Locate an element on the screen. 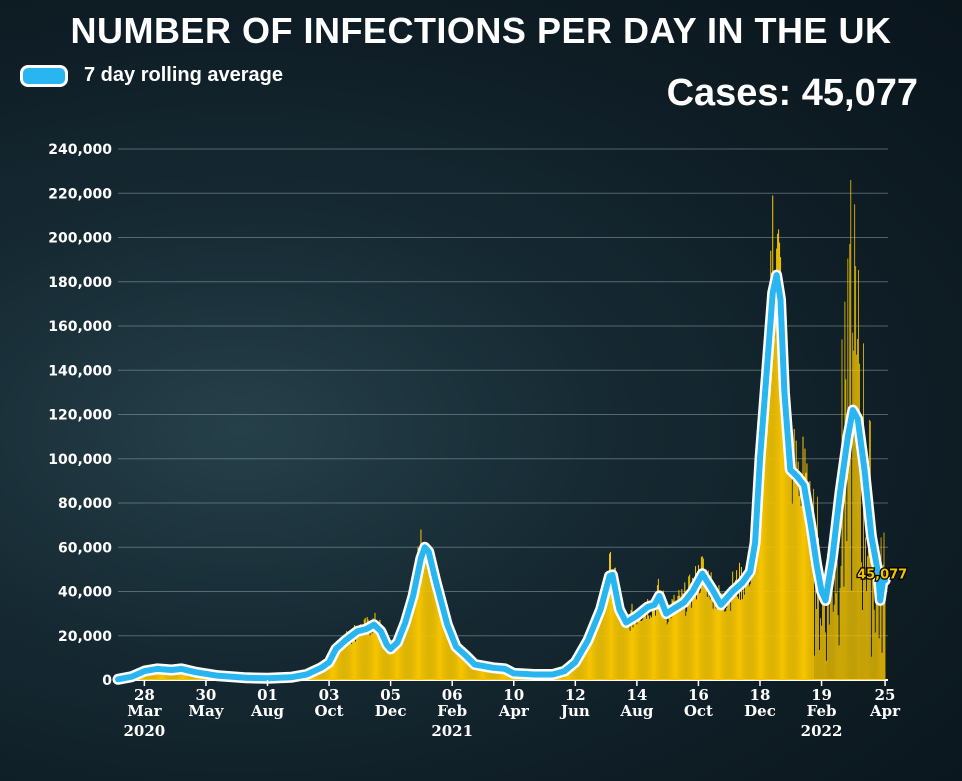 Image resolution: width=962 pixels, height=781 pixels. y-tick-label: 180,000 is located at coordinates (80, 283).